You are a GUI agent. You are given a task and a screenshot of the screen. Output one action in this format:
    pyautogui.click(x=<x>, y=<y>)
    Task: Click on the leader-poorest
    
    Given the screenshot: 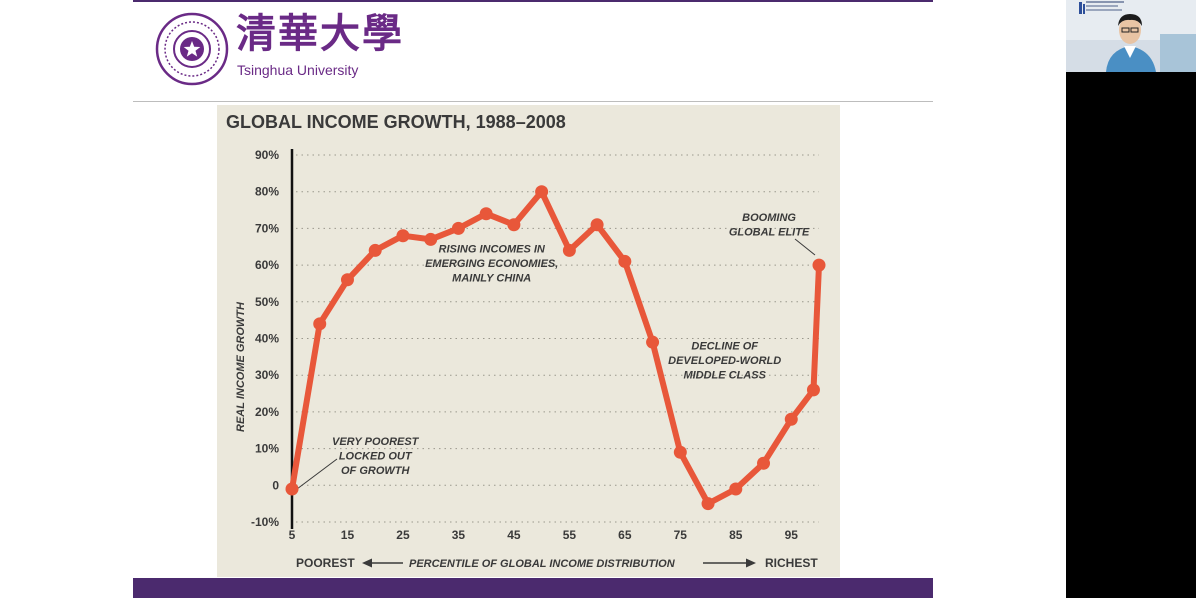 What is the action you would take?
    pyautogui.click(x=317, y=474)
    